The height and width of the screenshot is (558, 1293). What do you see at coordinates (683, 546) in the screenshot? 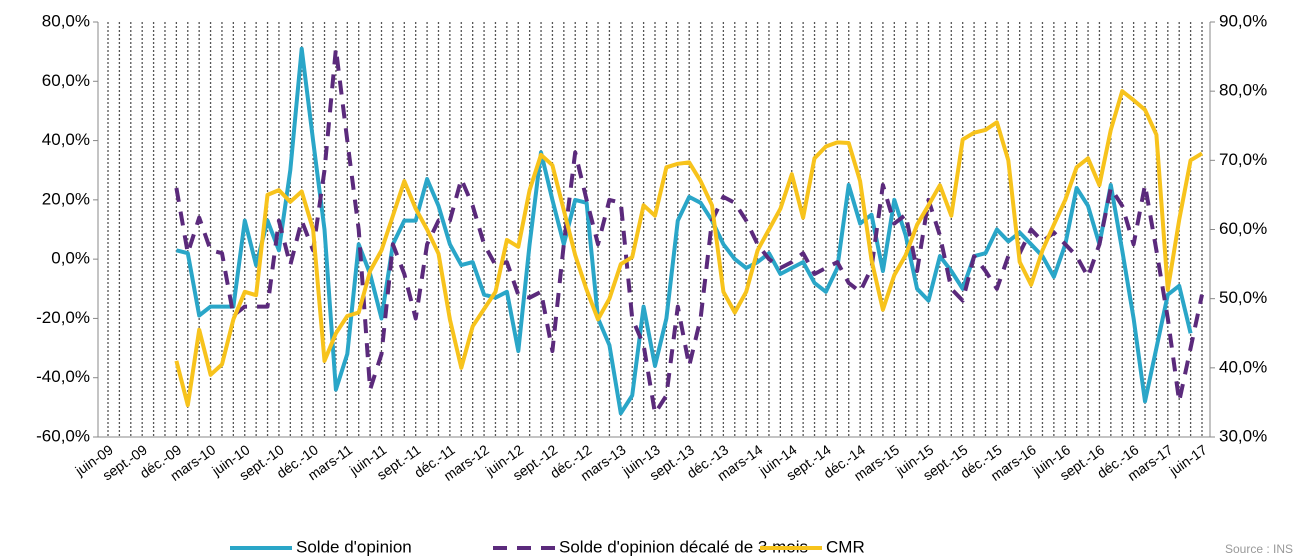
I see `legend-label: Solde d'opinion décalé de 3 mois` at bounding box center [683, 546].